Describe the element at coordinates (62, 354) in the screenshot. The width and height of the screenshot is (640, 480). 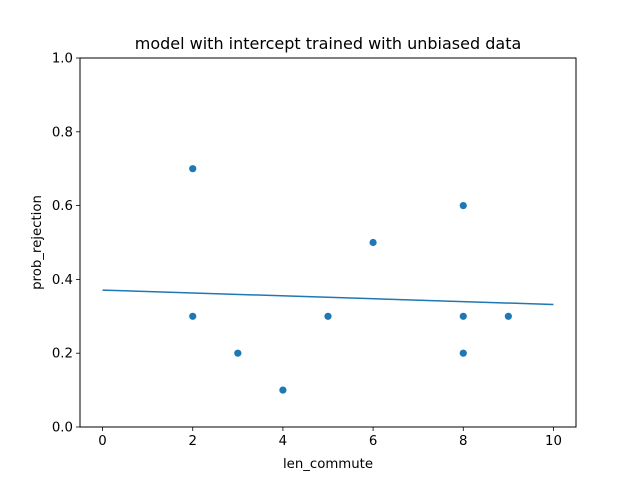
I see `y-tick-label: 0.2` at that location.